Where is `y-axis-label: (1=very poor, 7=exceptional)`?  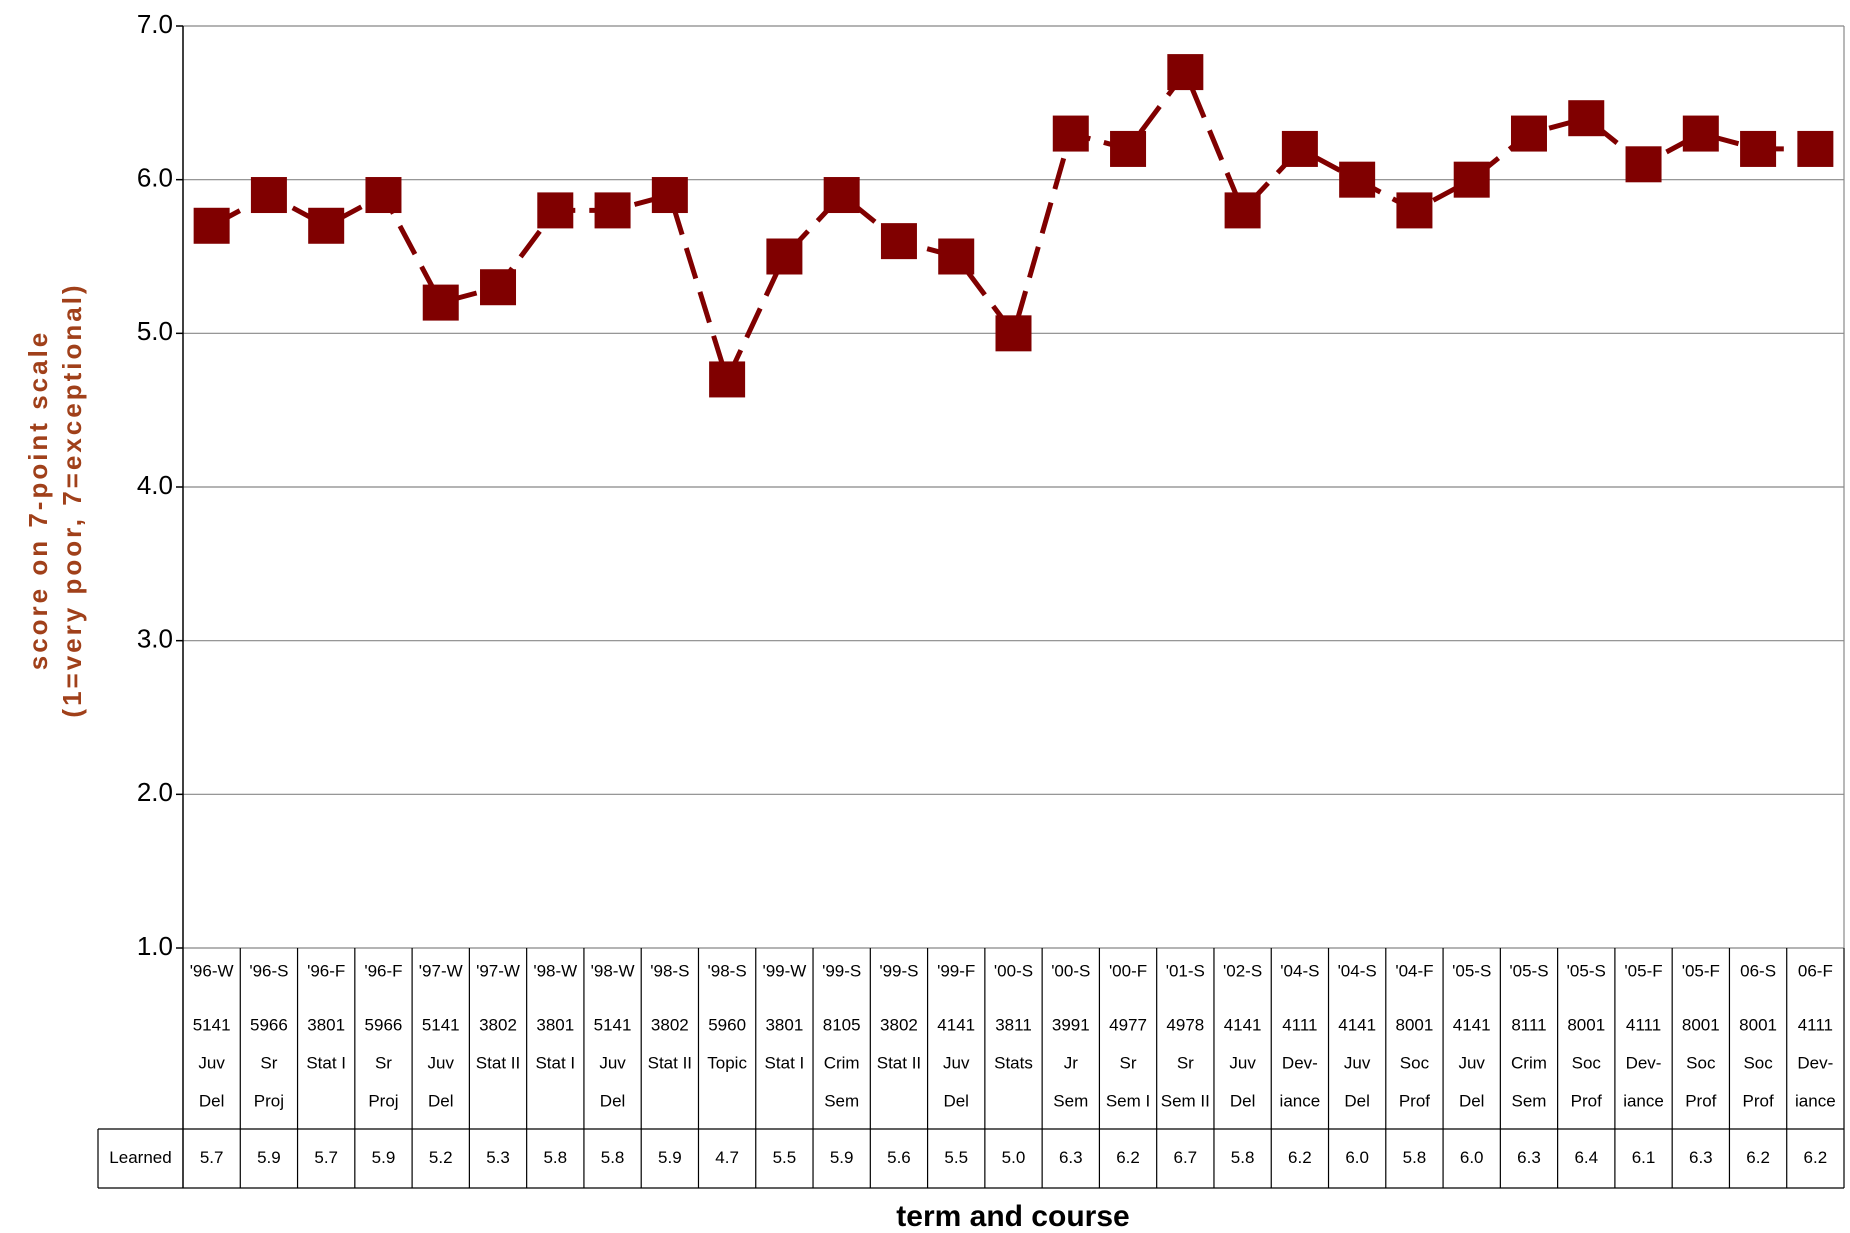
y-axis-label: (1=very poor, 7=exceptional) is located at coordinates (72, 499).